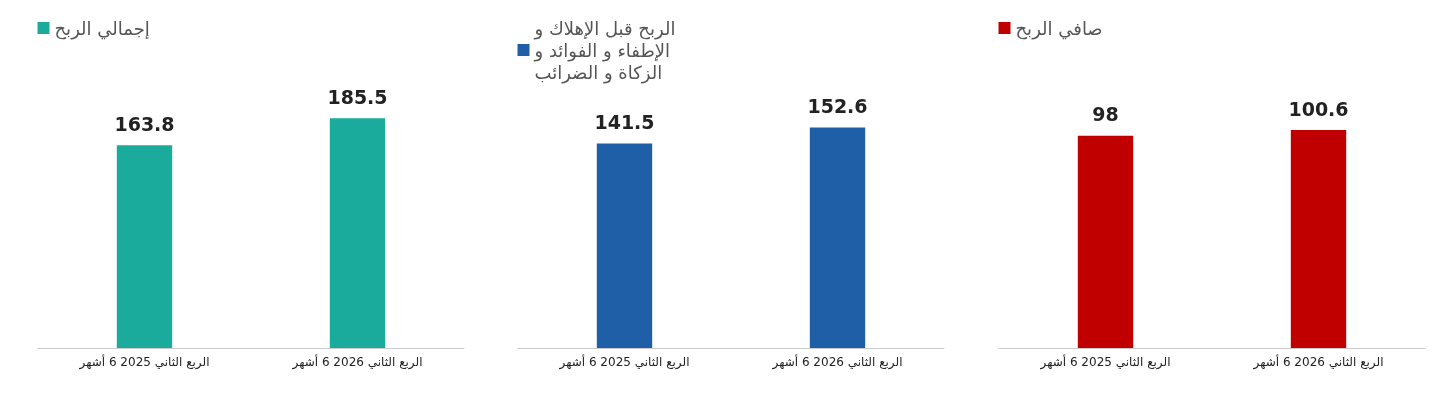 The image size is (1453, 401). Describe the element at coordinates (1105, 114) in the screenshot. I see `data-label: 98` at that location.